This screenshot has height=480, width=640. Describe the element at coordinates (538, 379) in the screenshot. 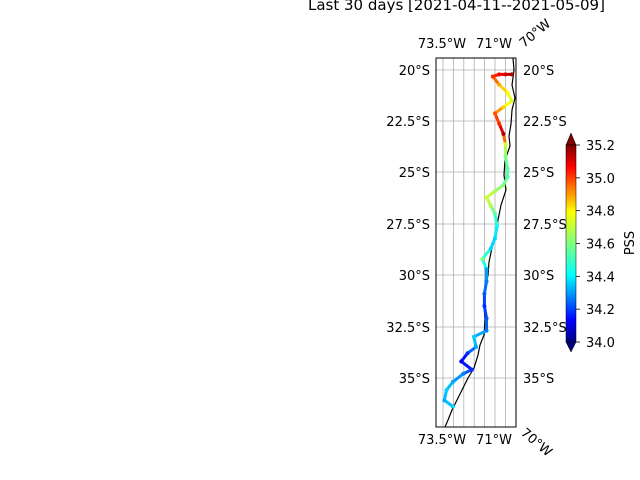

I see `lat-label-right: 35°S` at that location.